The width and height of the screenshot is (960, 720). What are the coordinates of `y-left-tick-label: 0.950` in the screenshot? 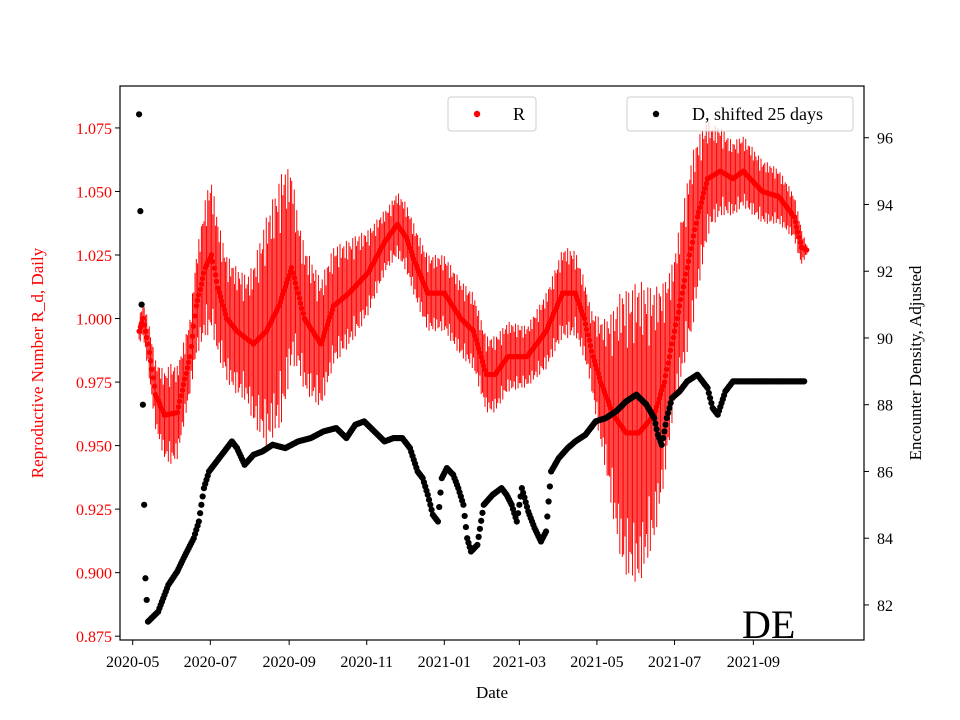 It's located at (94, 447).